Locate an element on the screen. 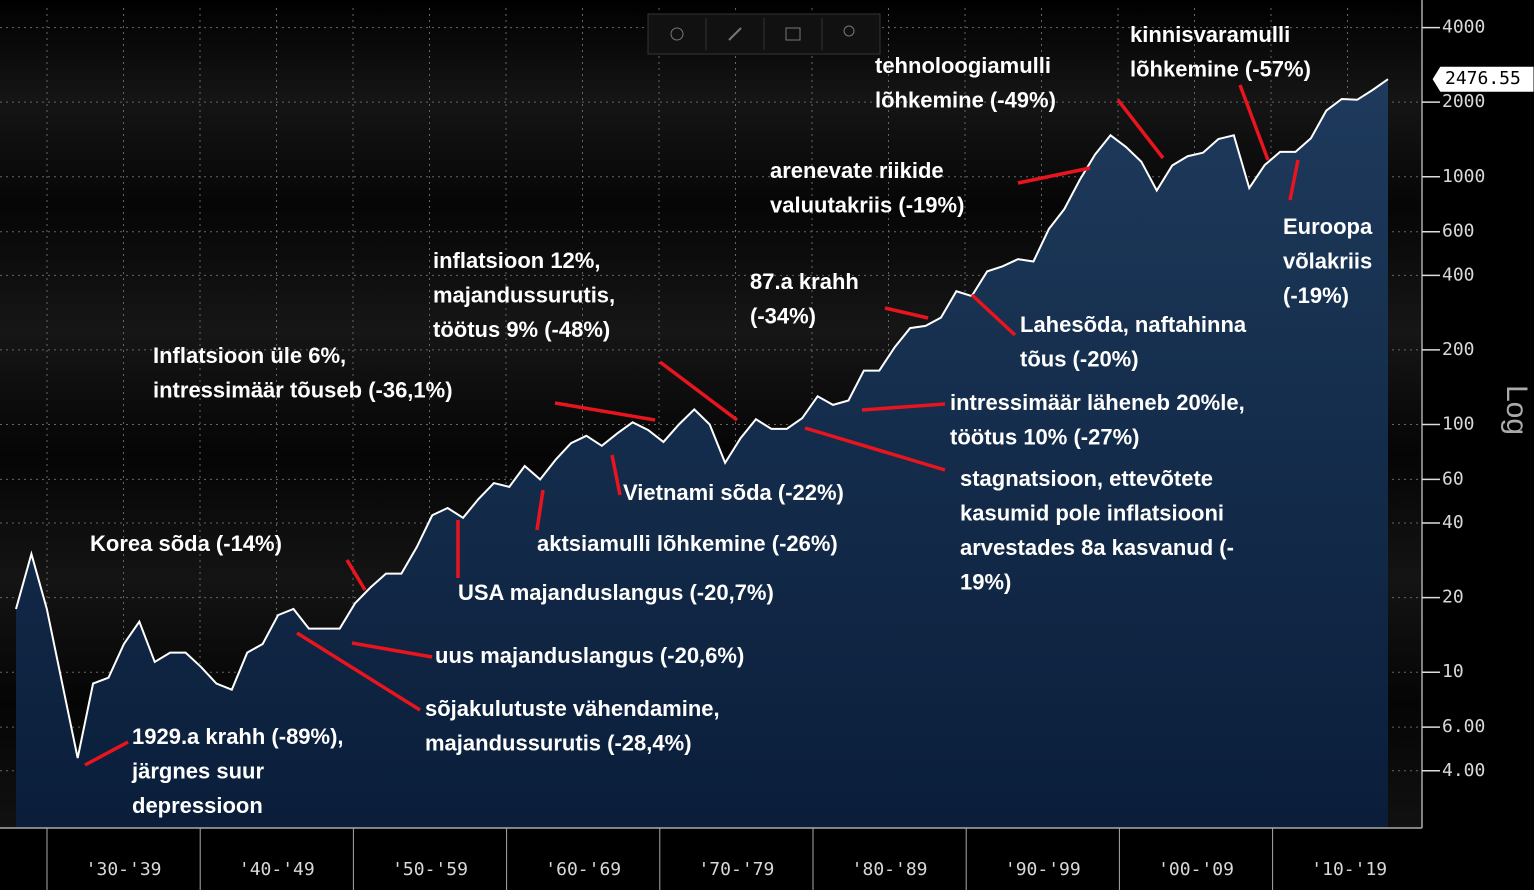 This screenshot has height=890, width=1534. annotation: inflatsioon 12%, is located at coordinates (516, 260).